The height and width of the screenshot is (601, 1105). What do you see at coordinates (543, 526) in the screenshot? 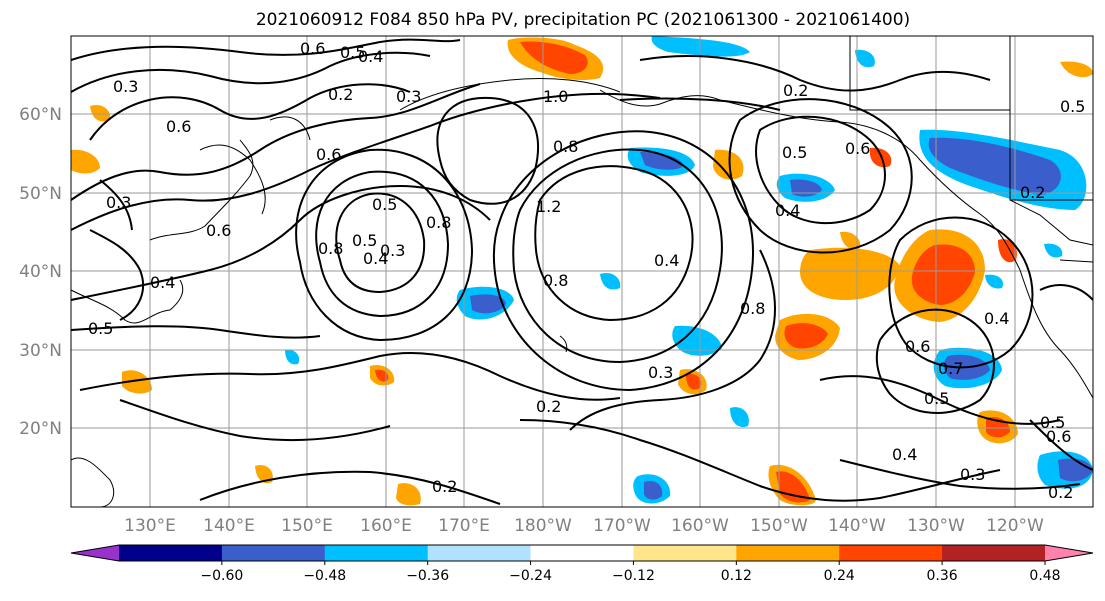
I see `lon-label: 180°W` at bounding box center [543, 526].